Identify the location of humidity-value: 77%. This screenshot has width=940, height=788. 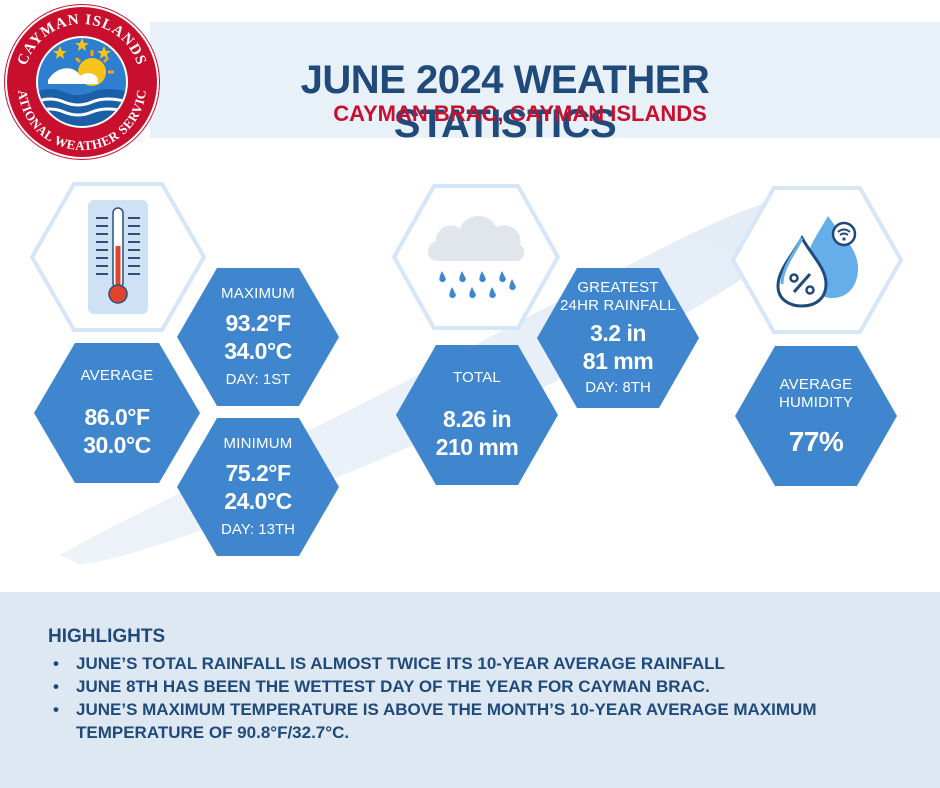
(816, 441).